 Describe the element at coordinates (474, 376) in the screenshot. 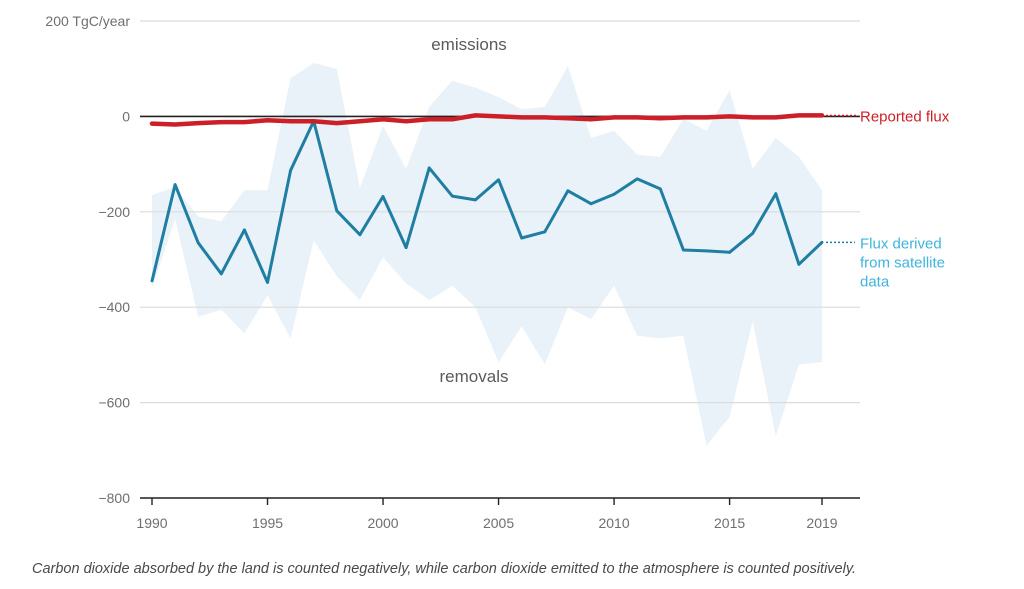

I see `removals-label: removals` at that location.